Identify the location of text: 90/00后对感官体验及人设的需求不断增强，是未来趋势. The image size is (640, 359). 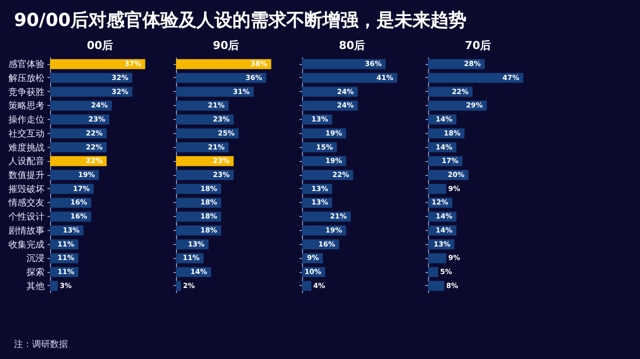
(240, 20).